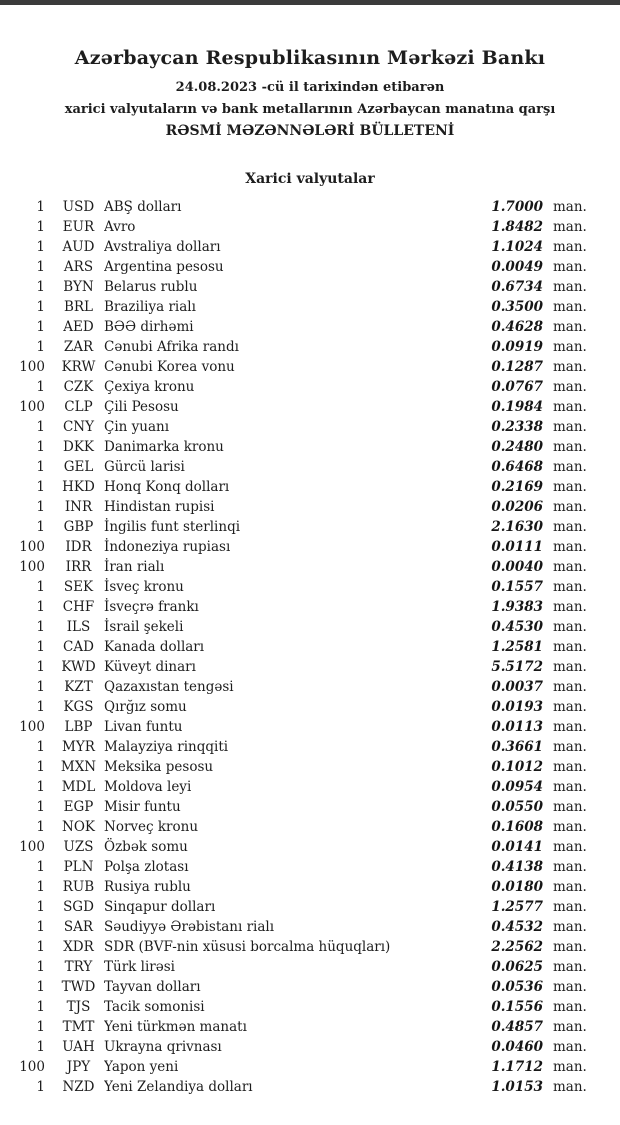 This screenshot has width=620, height=1125. Describe the element at coordinates (78, 847) in the screenshot. I see `currency-code: UZS` at that location.